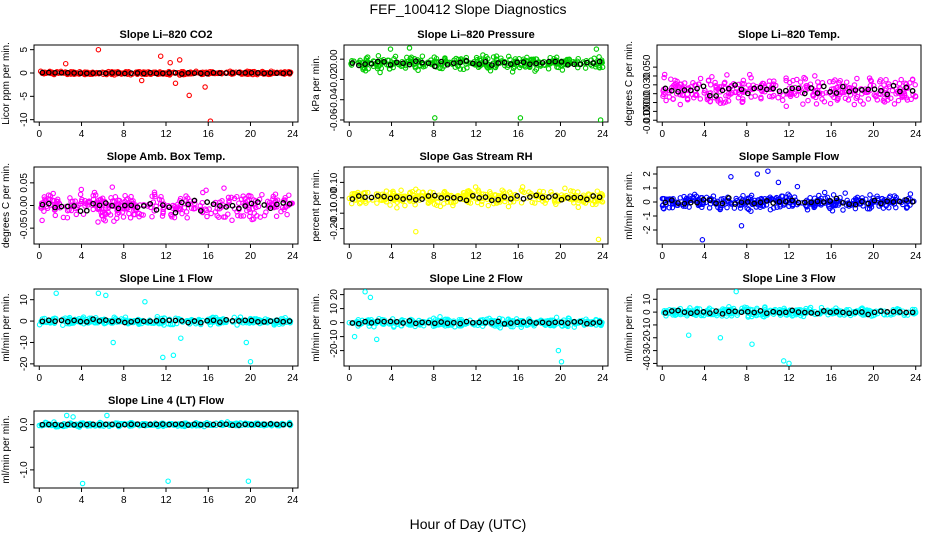  What do you see at coordinates (747, 378) in the screenshot?
I see `x-tick-label: 8` at bounding box center [747, 378].